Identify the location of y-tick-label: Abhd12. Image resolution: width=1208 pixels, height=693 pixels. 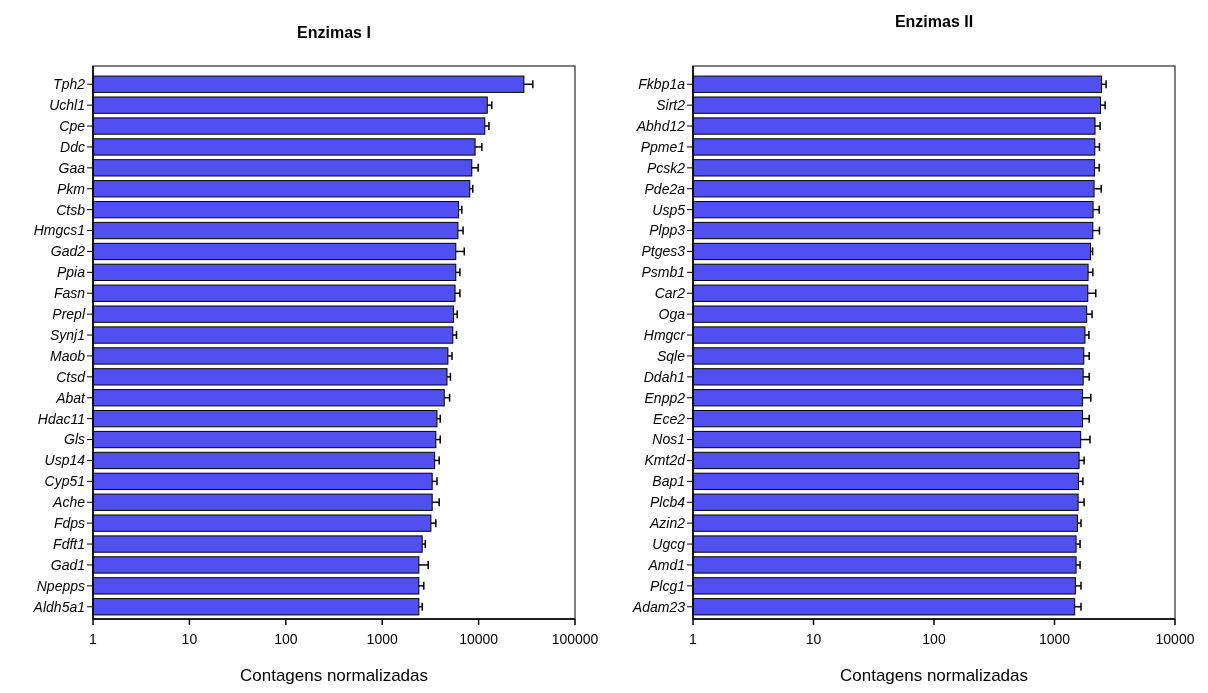
(660, 125).